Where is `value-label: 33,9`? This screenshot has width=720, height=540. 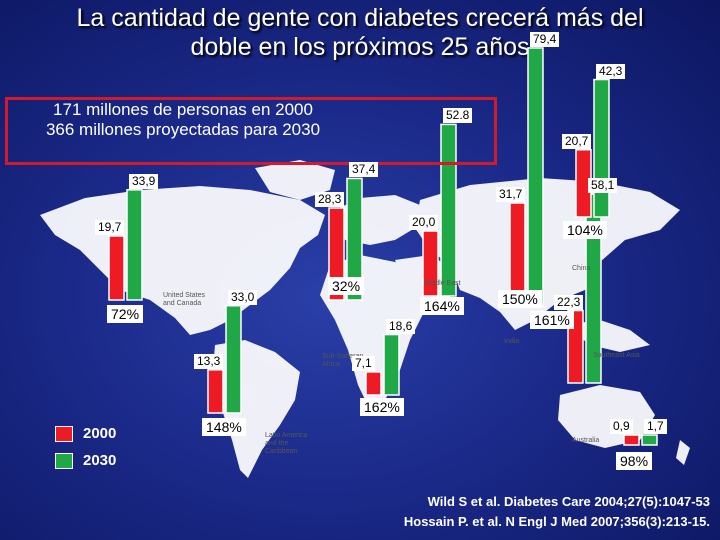
value-label: 33,9 is located at coordinates (144, 181).